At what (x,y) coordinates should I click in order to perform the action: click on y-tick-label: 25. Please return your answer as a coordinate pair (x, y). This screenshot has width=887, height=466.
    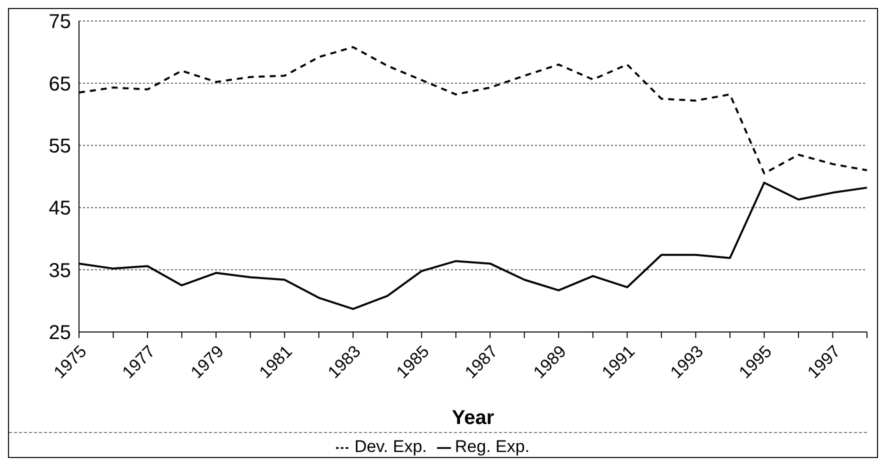
    Looking at the image, I should click on (59, 333).